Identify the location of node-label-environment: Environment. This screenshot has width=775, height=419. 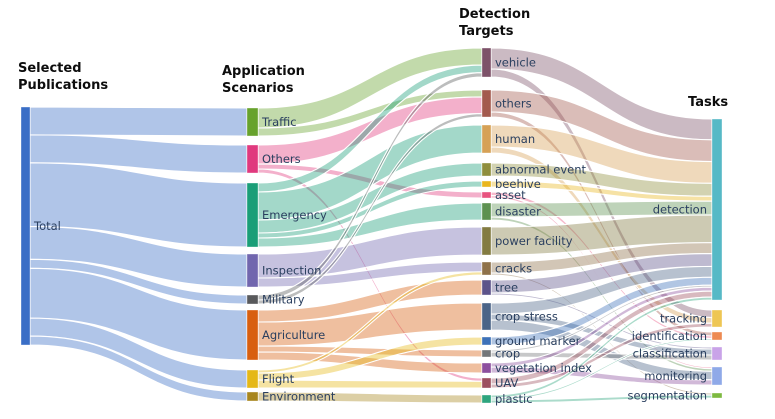
(299, 397).